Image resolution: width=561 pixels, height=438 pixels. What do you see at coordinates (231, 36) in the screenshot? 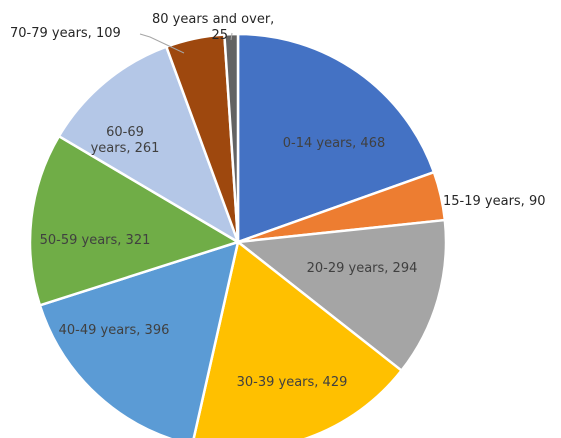
I see `leader-line-80-over` at bounding box center [231, 36].